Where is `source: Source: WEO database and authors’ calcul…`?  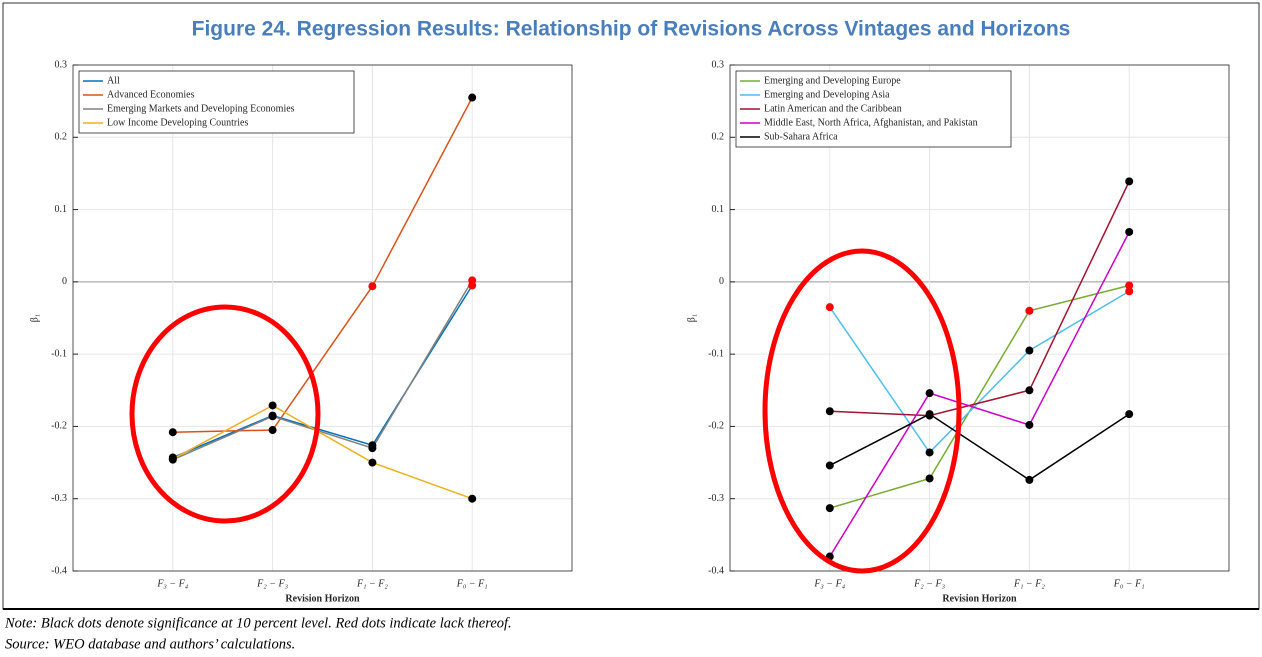
source: Source: WEO database and authors’ calcul… is located at coordinates (150, 644).